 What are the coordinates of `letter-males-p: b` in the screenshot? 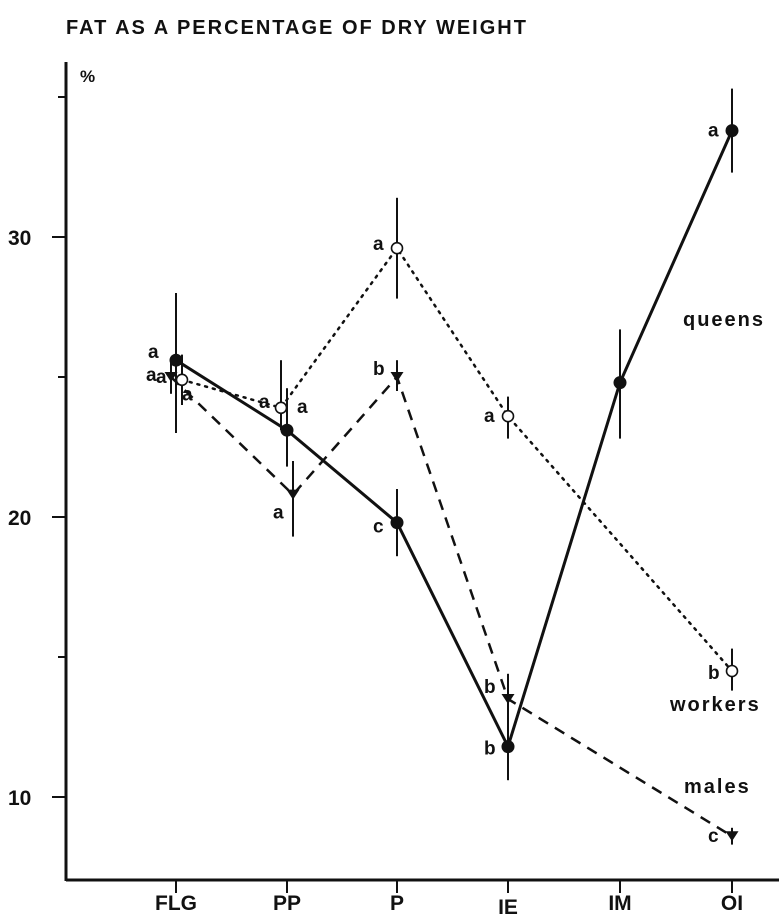 It's located at (379, 369).